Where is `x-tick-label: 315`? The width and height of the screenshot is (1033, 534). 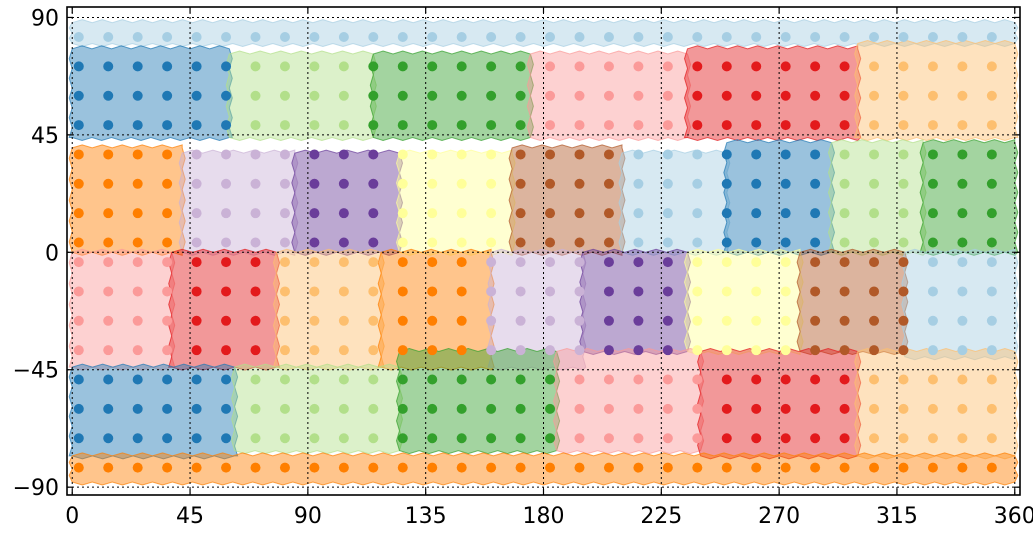
x-tick-label: 315 is located at coordinates (897, 516).